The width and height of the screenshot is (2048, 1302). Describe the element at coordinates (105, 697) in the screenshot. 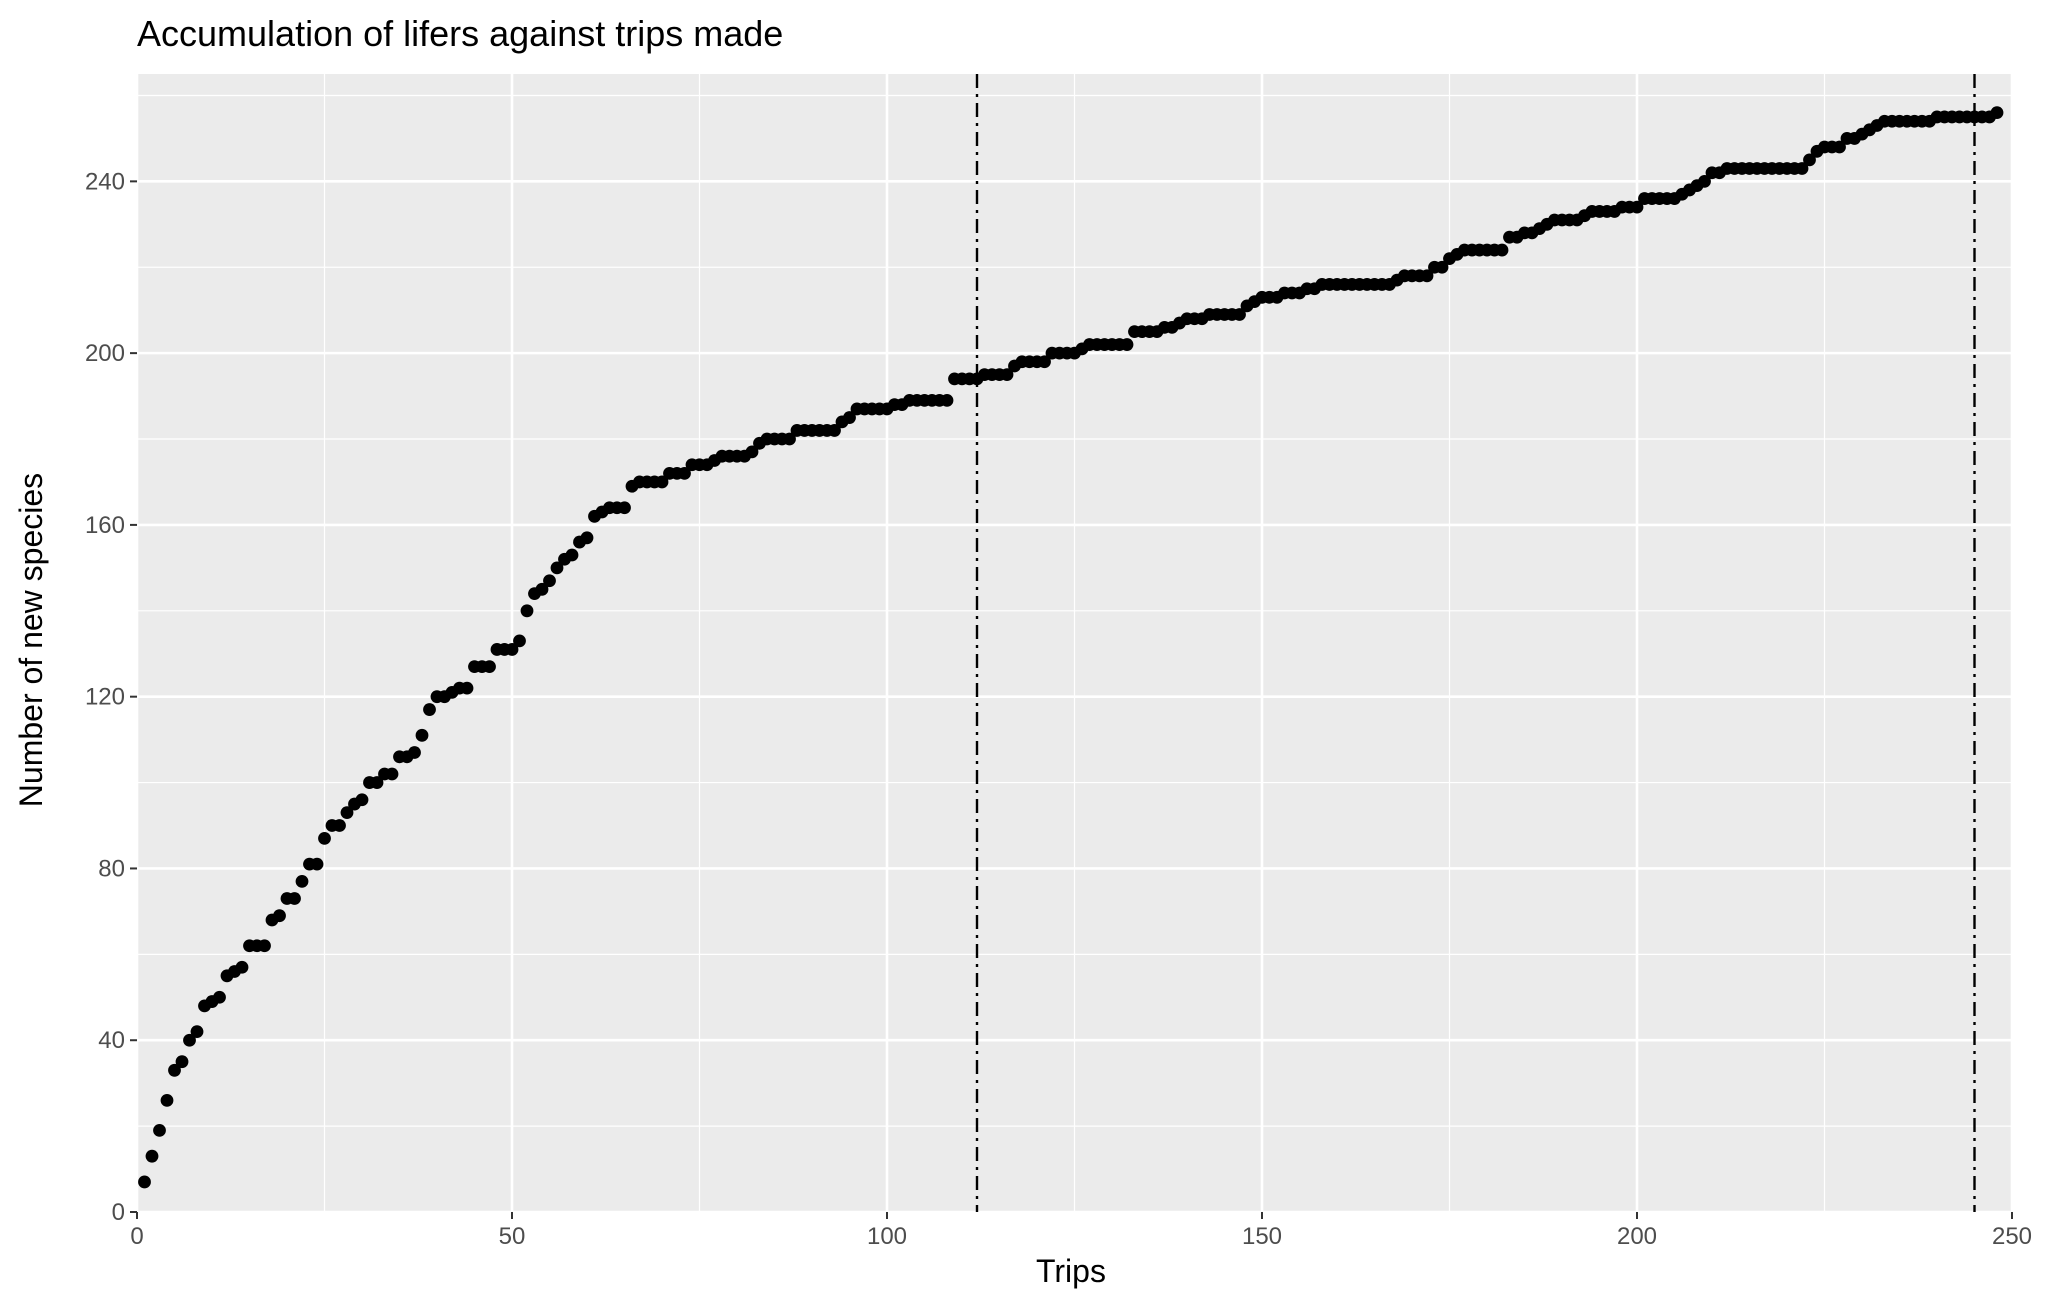

I see `y-tick-label: 120` at that location.